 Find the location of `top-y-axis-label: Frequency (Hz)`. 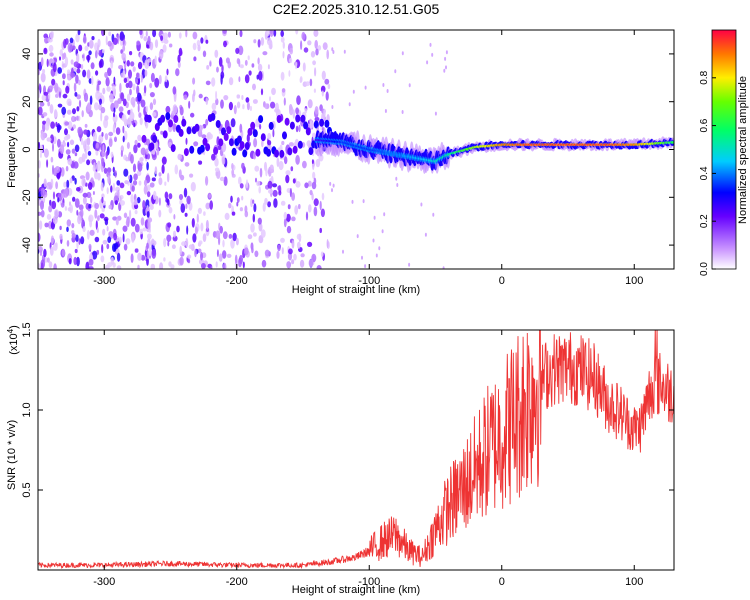

top-y-axis-label: Frequency (Hz) is located at coordinates (12, 150).